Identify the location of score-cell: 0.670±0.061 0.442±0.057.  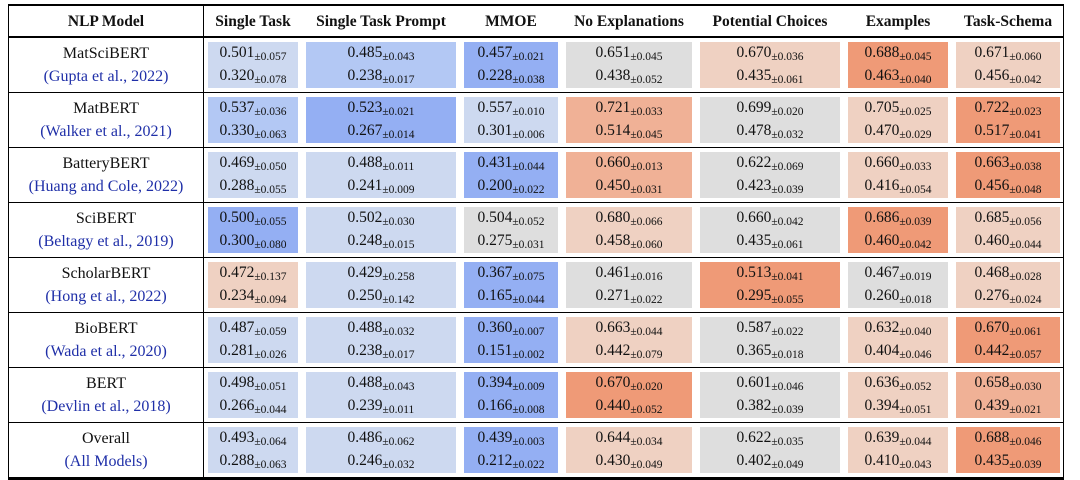
(1008, 340).